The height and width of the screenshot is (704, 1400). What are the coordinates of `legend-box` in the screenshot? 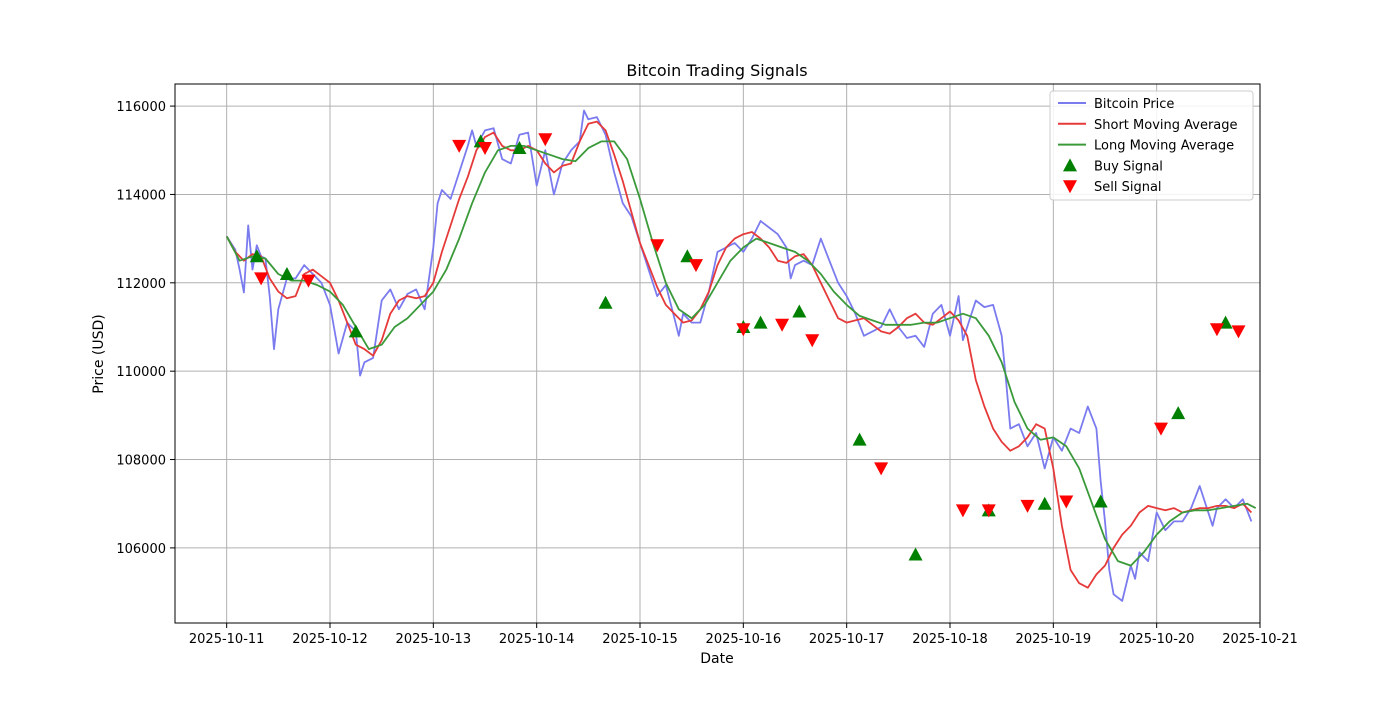 It's located at (1151, 145).